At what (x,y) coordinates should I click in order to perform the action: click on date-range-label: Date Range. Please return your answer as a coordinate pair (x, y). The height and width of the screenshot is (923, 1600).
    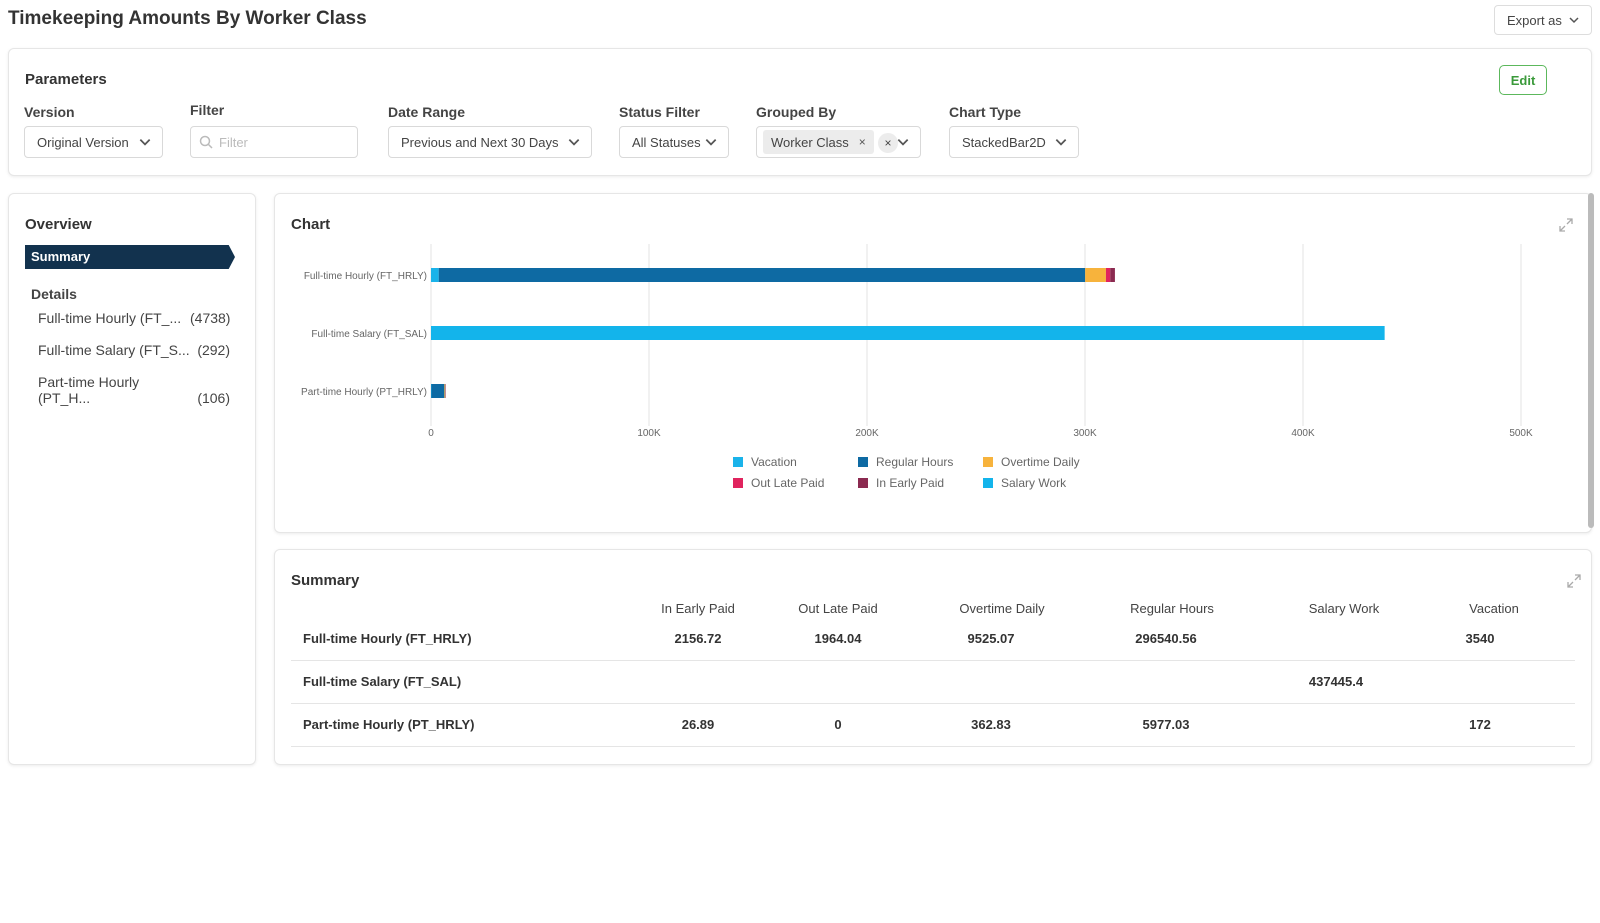
    Looking at the image, I should click on (427, 112).